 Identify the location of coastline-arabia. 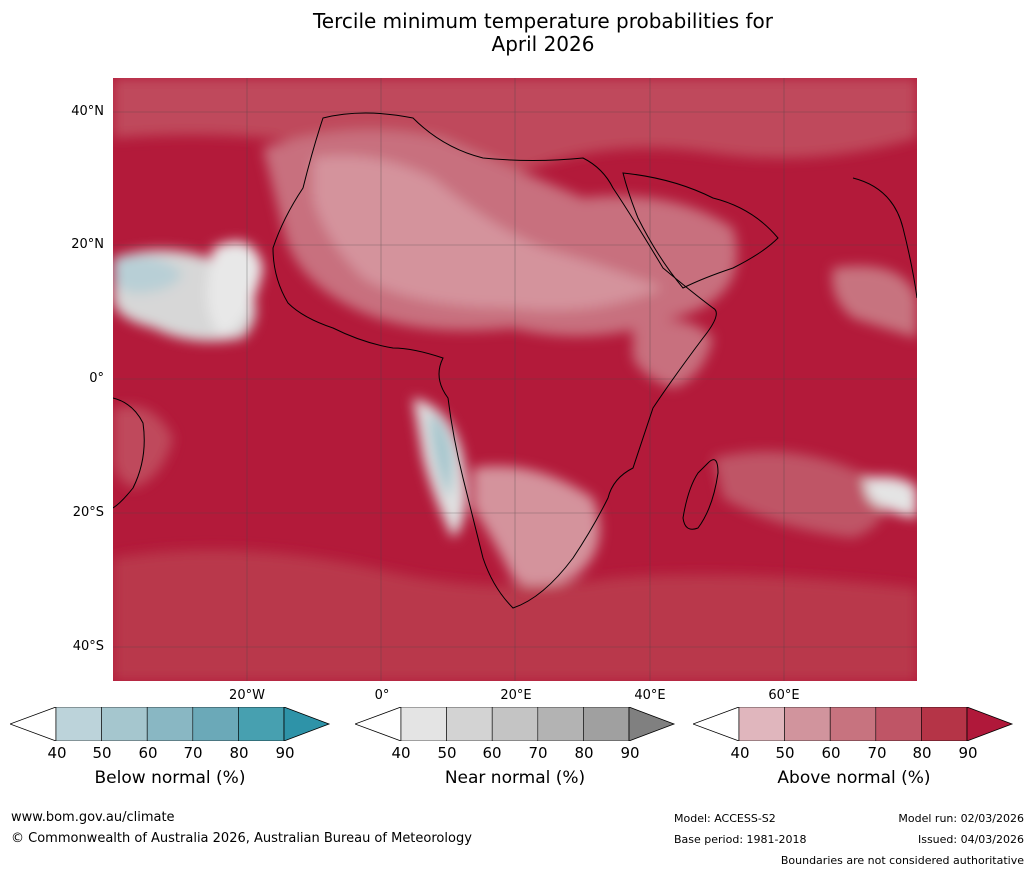
(700, 230).